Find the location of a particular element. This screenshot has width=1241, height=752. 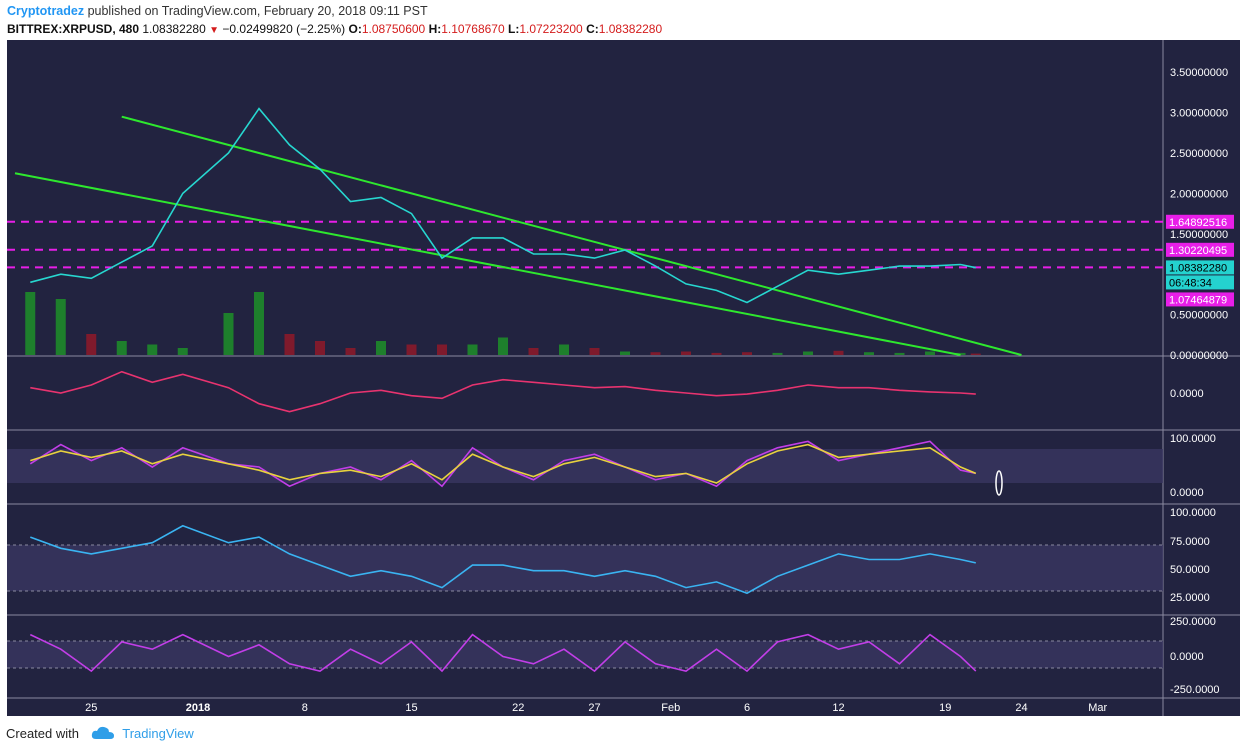

price-axis-background is located at coordinates (1201, 368).